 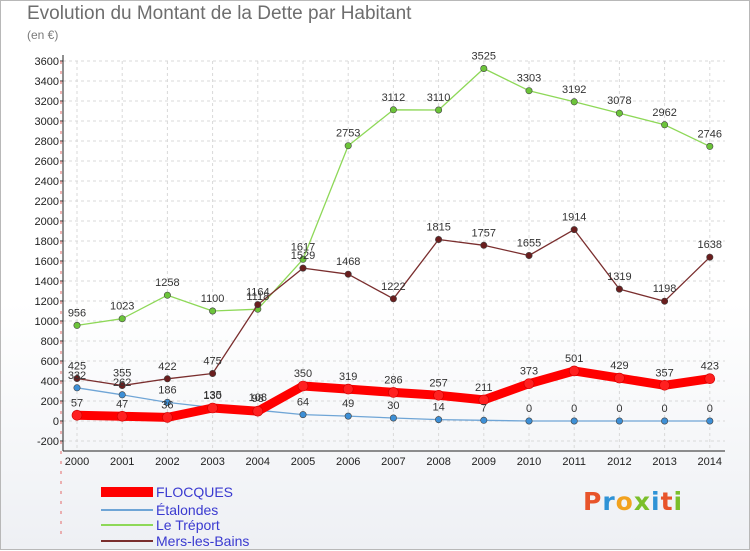 I want to click on legend-label-le-treport: Le Tréport, so click(x=188, y=525).